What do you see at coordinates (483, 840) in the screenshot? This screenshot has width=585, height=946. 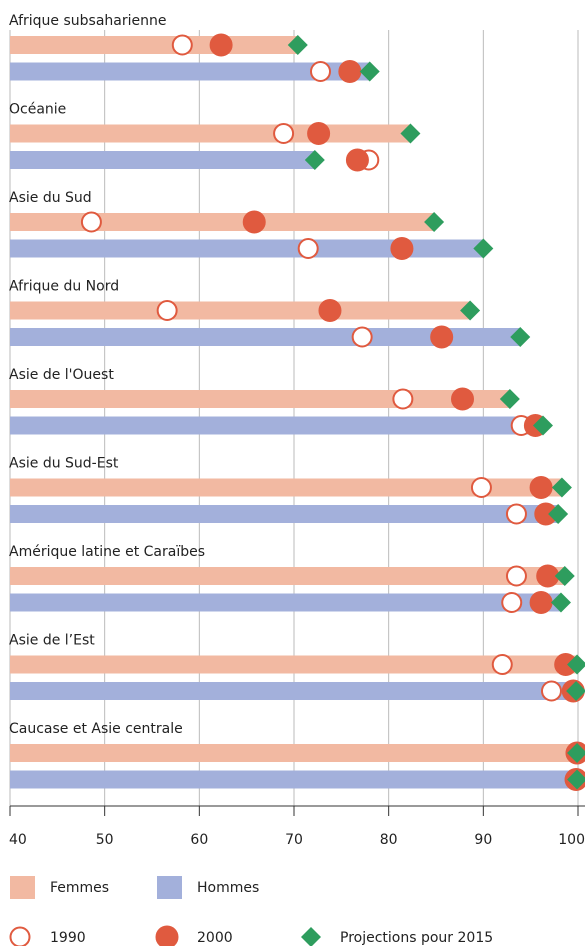 I see `x-tick-label: 90` at bounding box center [483, 840].